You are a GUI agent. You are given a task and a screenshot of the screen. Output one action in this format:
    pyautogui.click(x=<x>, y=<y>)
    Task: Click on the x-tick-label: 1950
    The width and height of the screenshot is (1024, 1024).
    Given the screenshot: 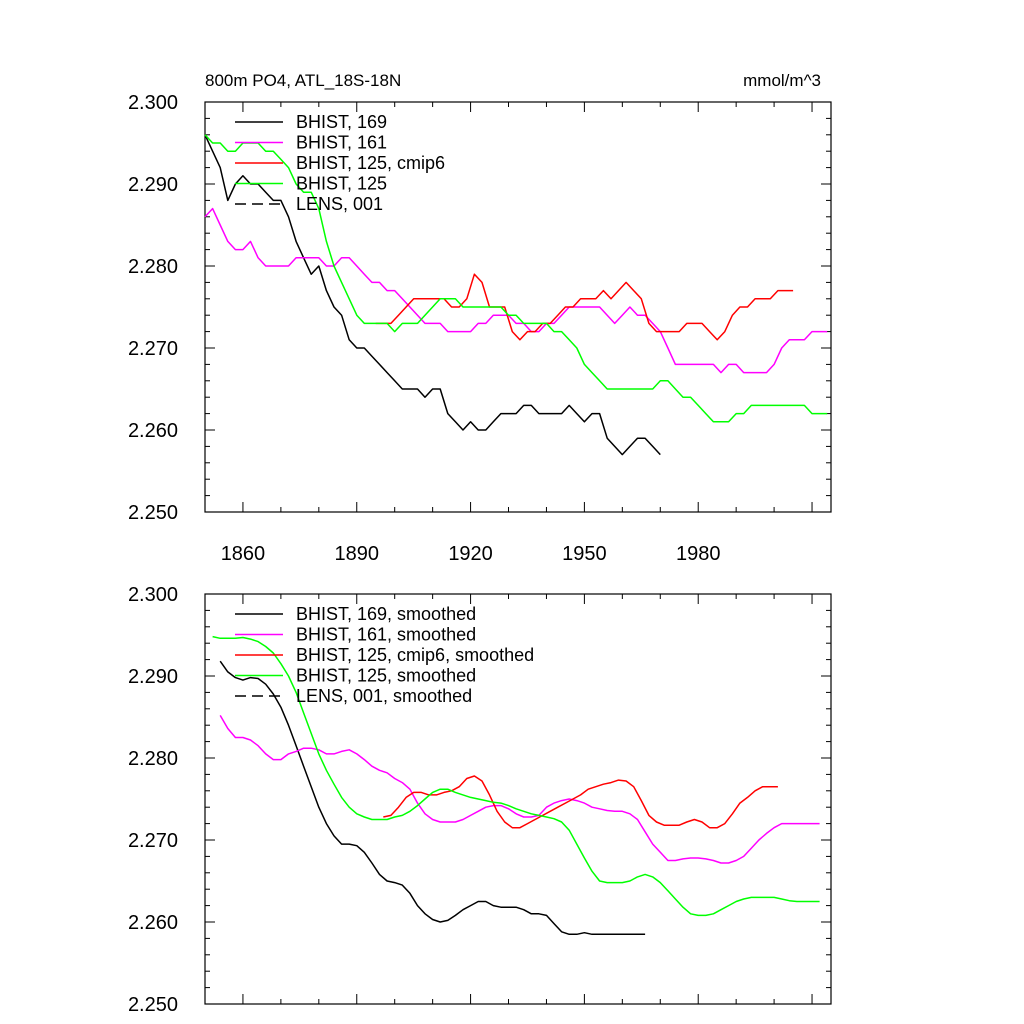 What is the action you would take?
    pyautogui.click(x=584, y=554)
    